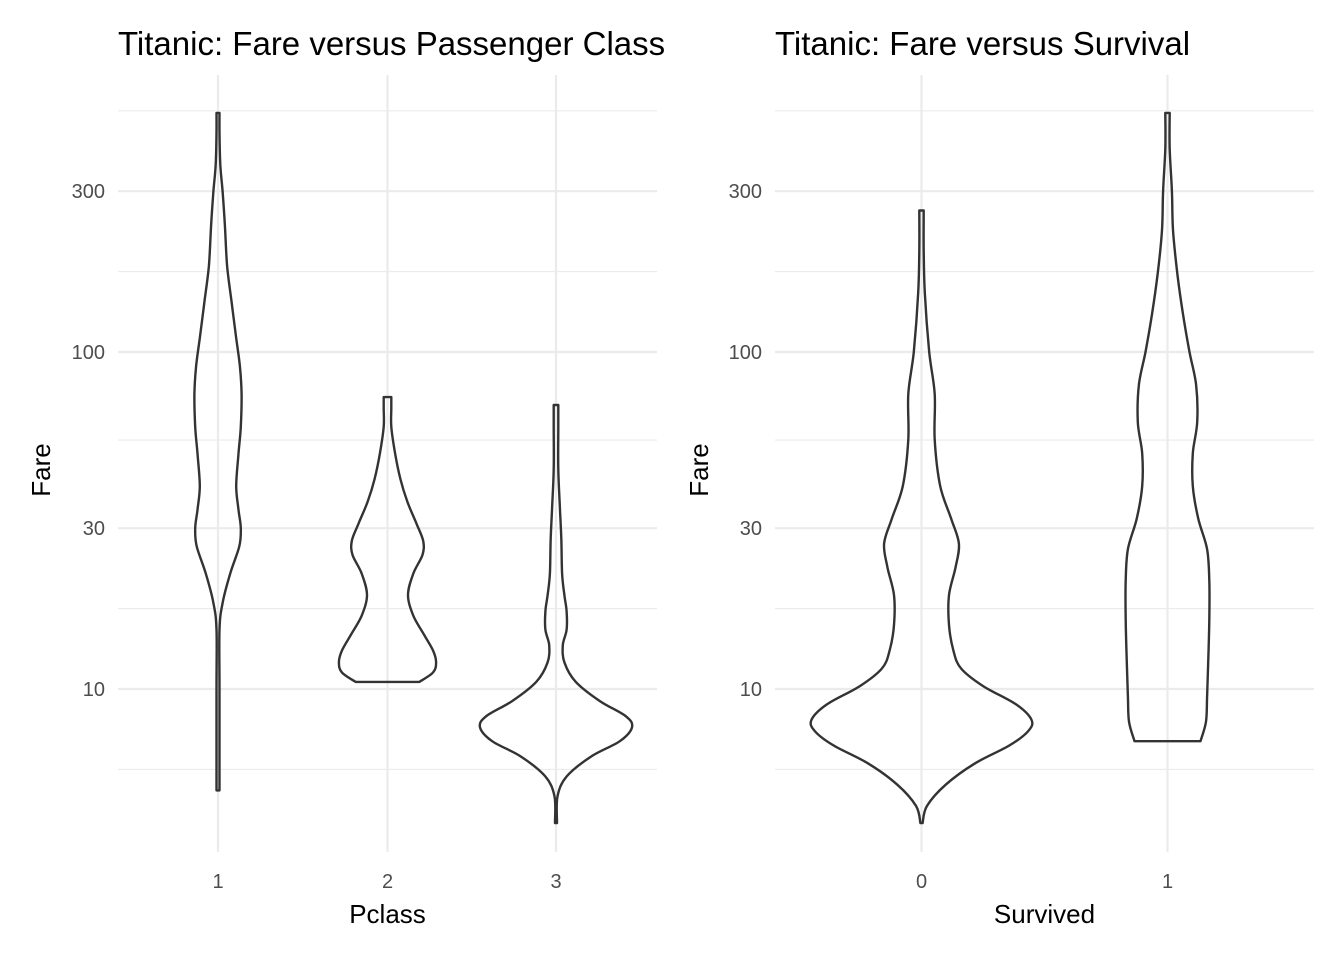  What do you see at coordinates (555, 882) in the screenshot?
I see `x-tick-label: 3` at bounding box center [555, 882].